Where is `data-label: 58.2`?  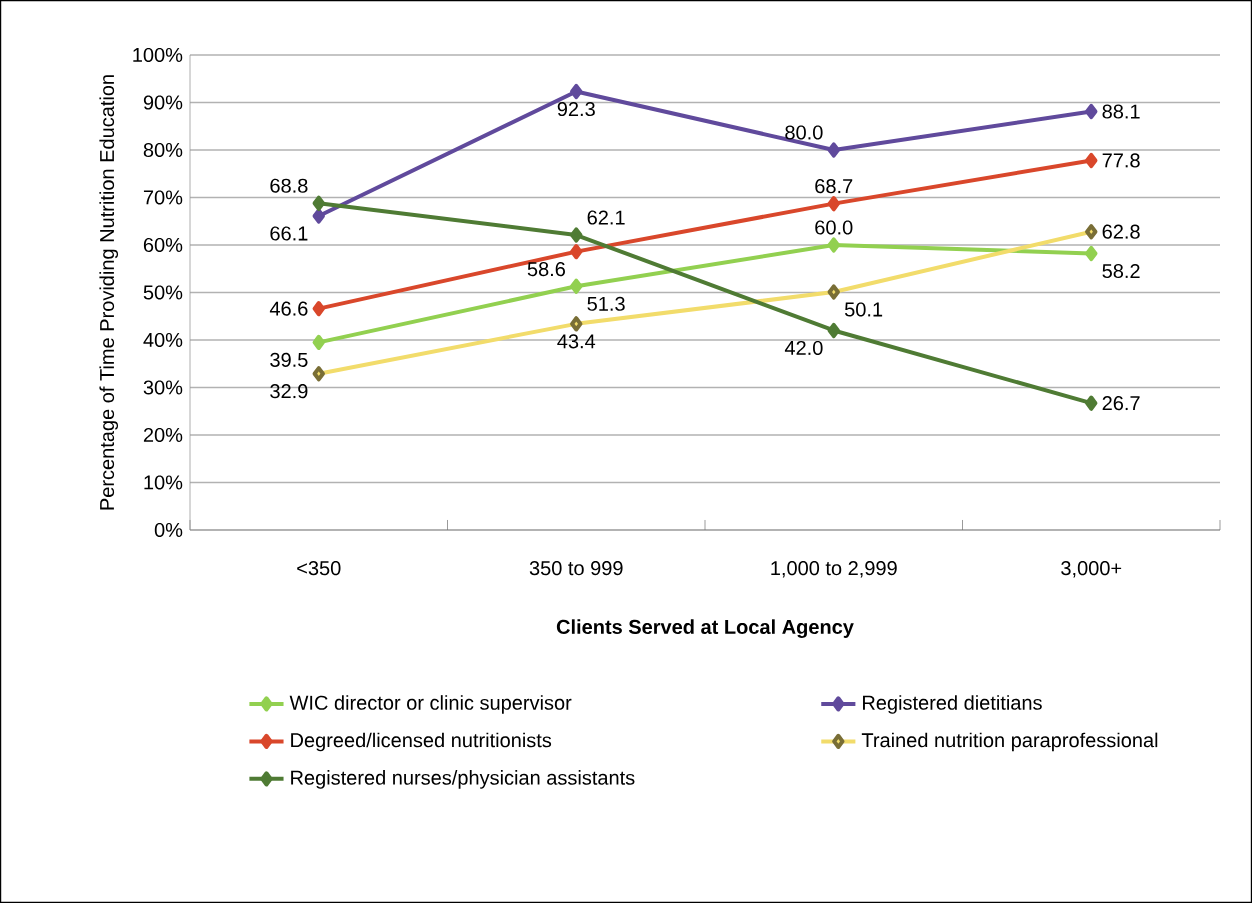 data-label: 58.2 is located at coordinates (1121, 271).